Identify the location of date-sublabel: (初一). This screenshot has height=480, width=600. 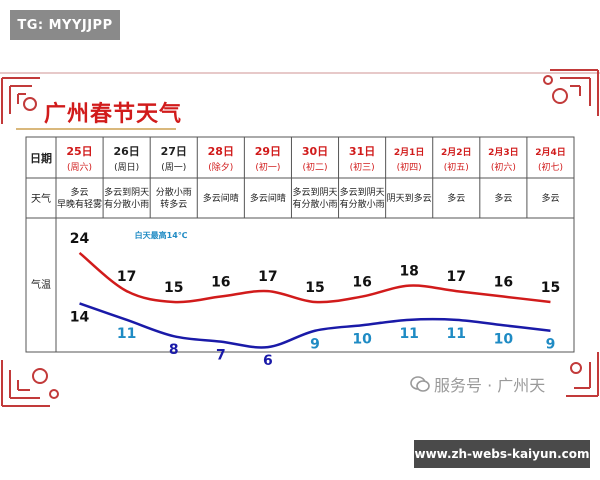
(267, 167).